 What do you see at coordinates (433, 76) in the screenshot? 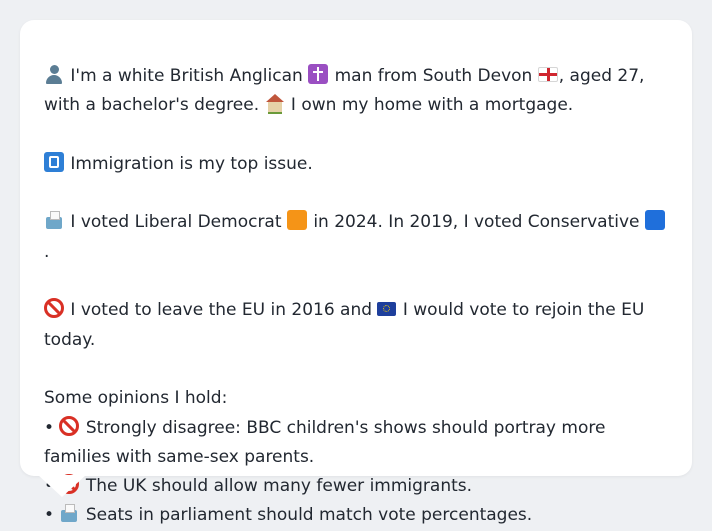
I see `identity-text-2: man from South Devon` at bounding box center [433, 76].